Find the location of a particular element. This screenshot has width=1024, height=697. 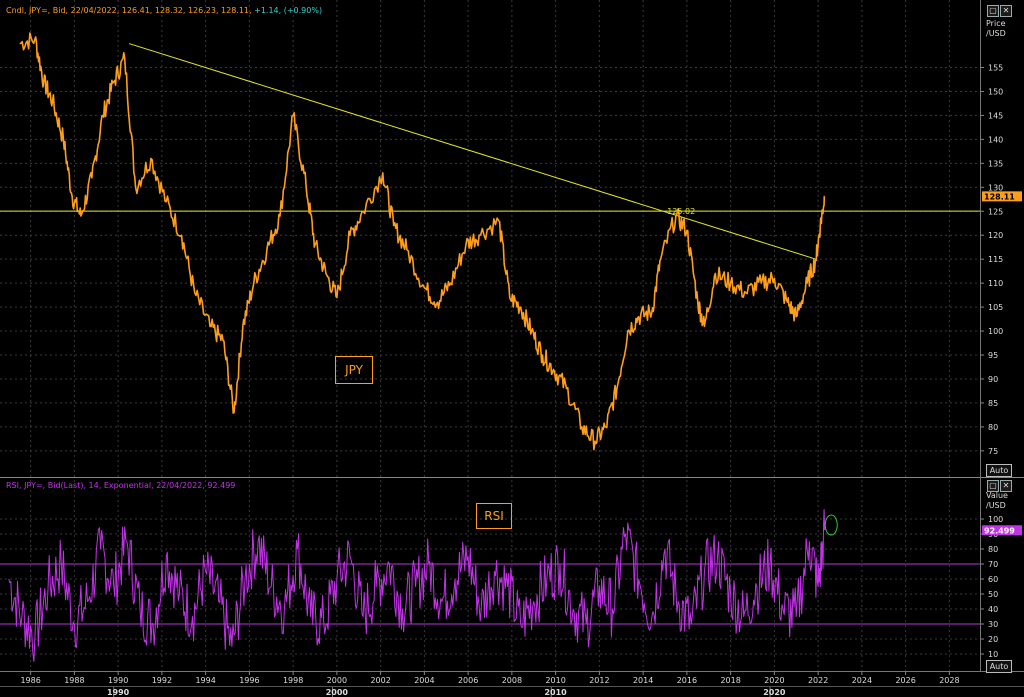

x-tick-label: 1988 is located at coordinates (74, 680).